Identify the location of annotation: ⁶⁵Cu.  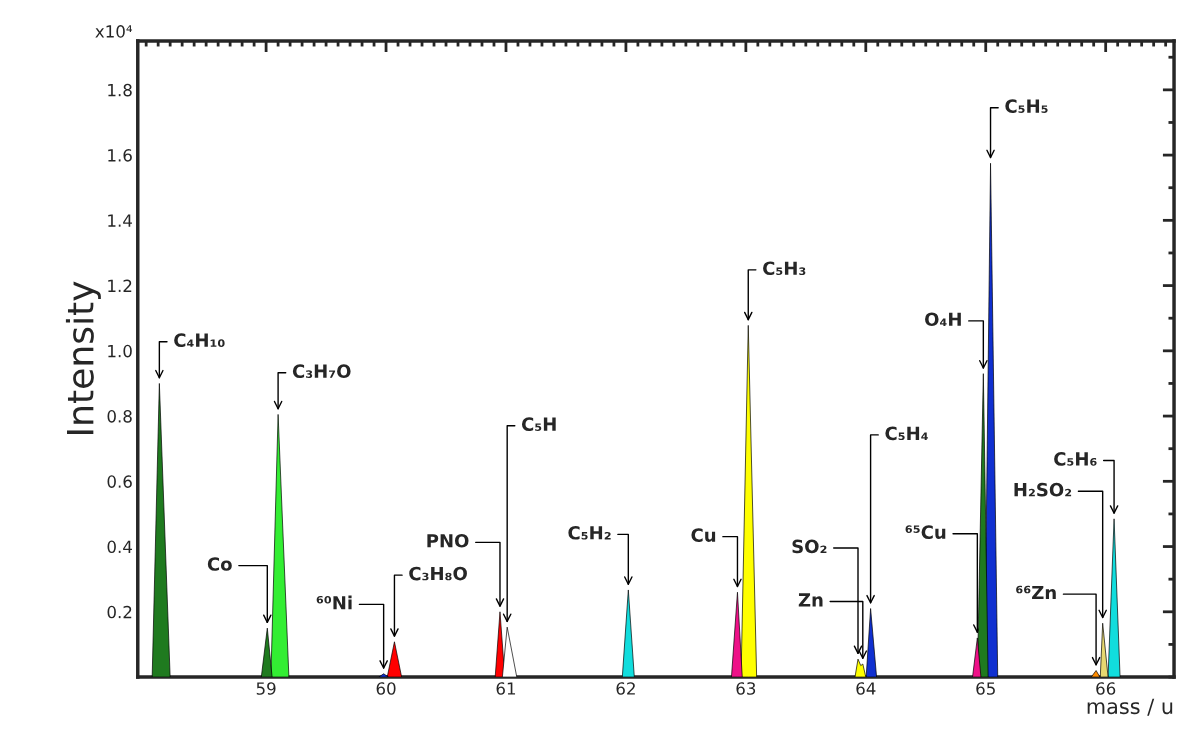
(925, 532).